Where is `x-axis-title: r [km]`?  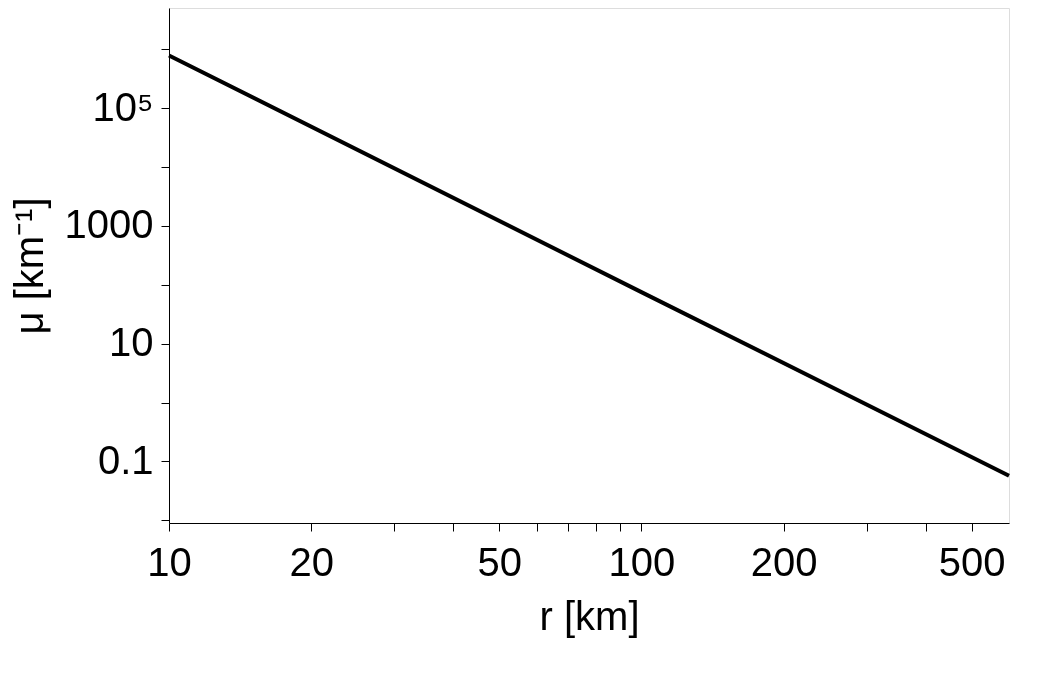 x-axis-title: r [km] is located at coordinates (589, 615).